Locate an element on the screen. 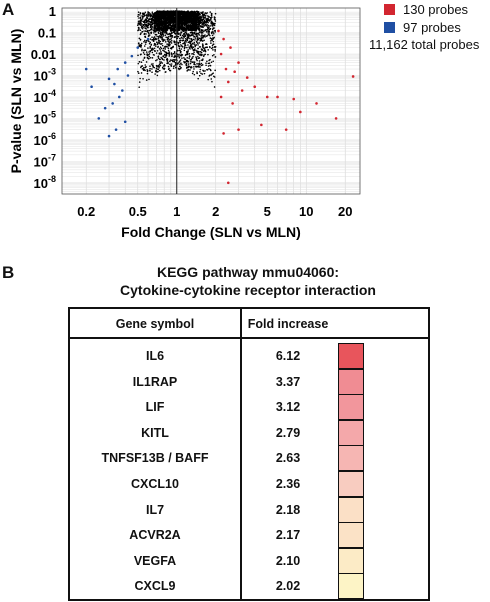 The width and height of the screenshot is (490, 602). x-axis-label: Fold Change (SLN vs MLN) is located at coordinates (211, 232).